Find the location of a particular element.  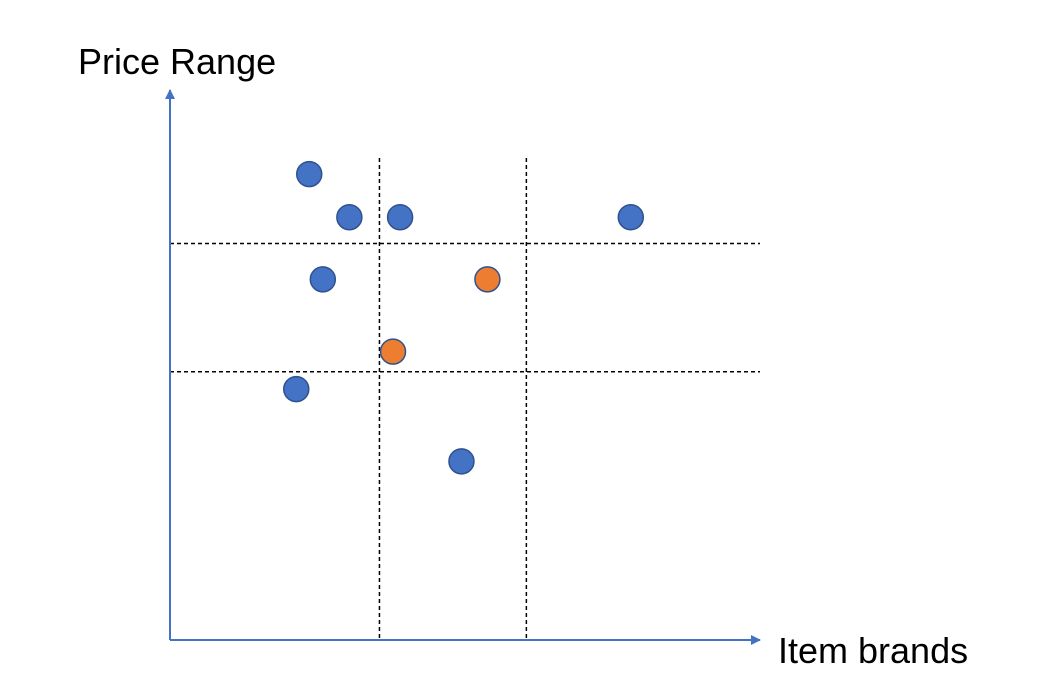

y-axis-title: Price Range is located at coordinates (177, 62).